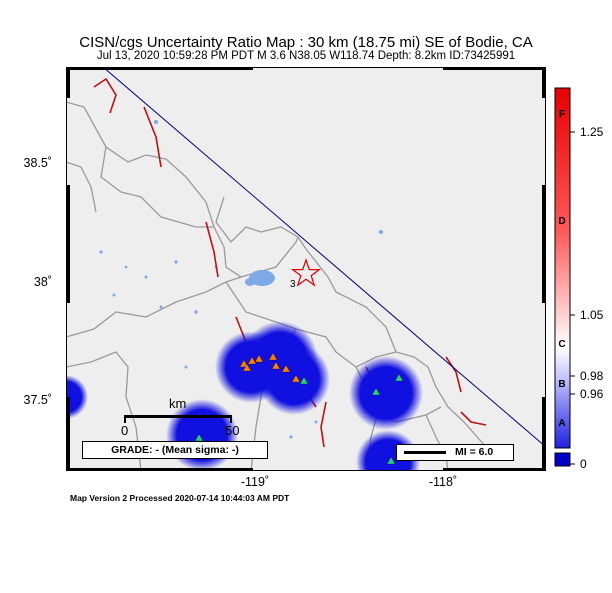  Describe the element at coordinates (42, 282) in the screenshot. I see `lat-tick-38: 38˚` at that location.